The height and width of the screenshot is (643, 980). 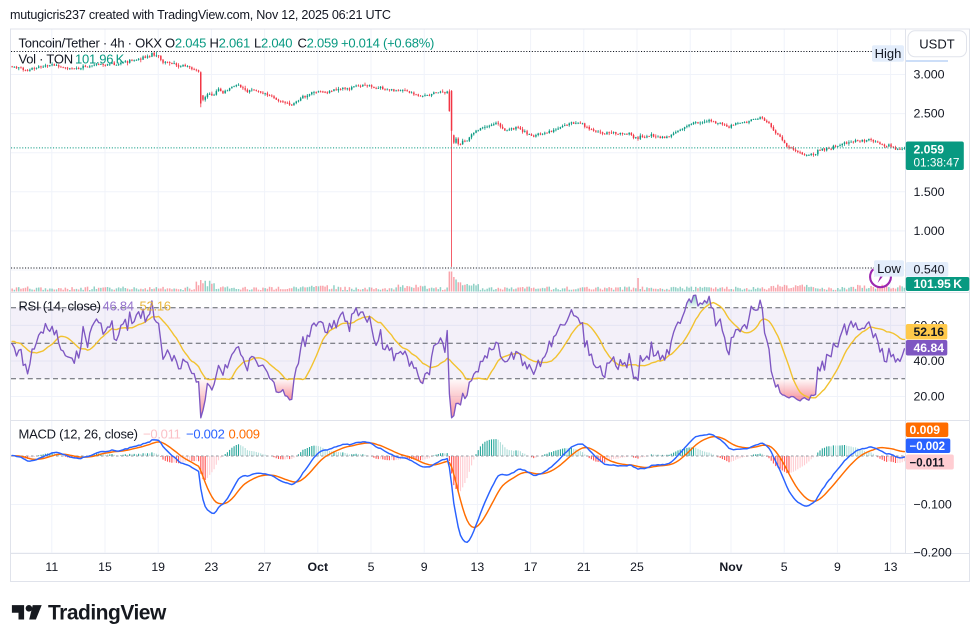 I want to click on svg-text: 0.009, so click(x=925, y=430).